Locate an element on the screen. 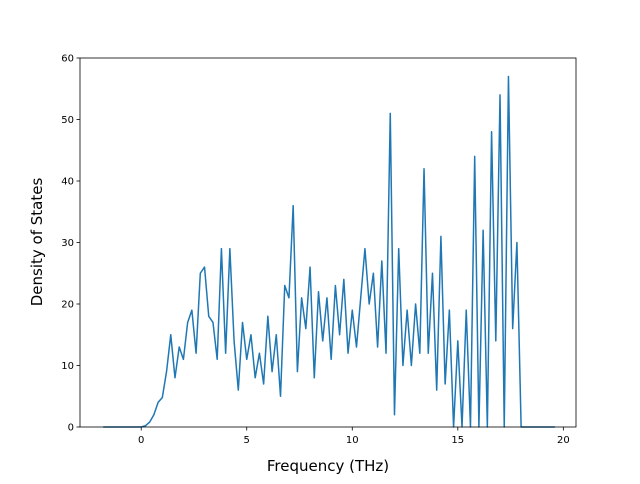 This screenshot has height=484, width=640. x-axis-label: Frequency (THz) is located at coordinates (328, 466).